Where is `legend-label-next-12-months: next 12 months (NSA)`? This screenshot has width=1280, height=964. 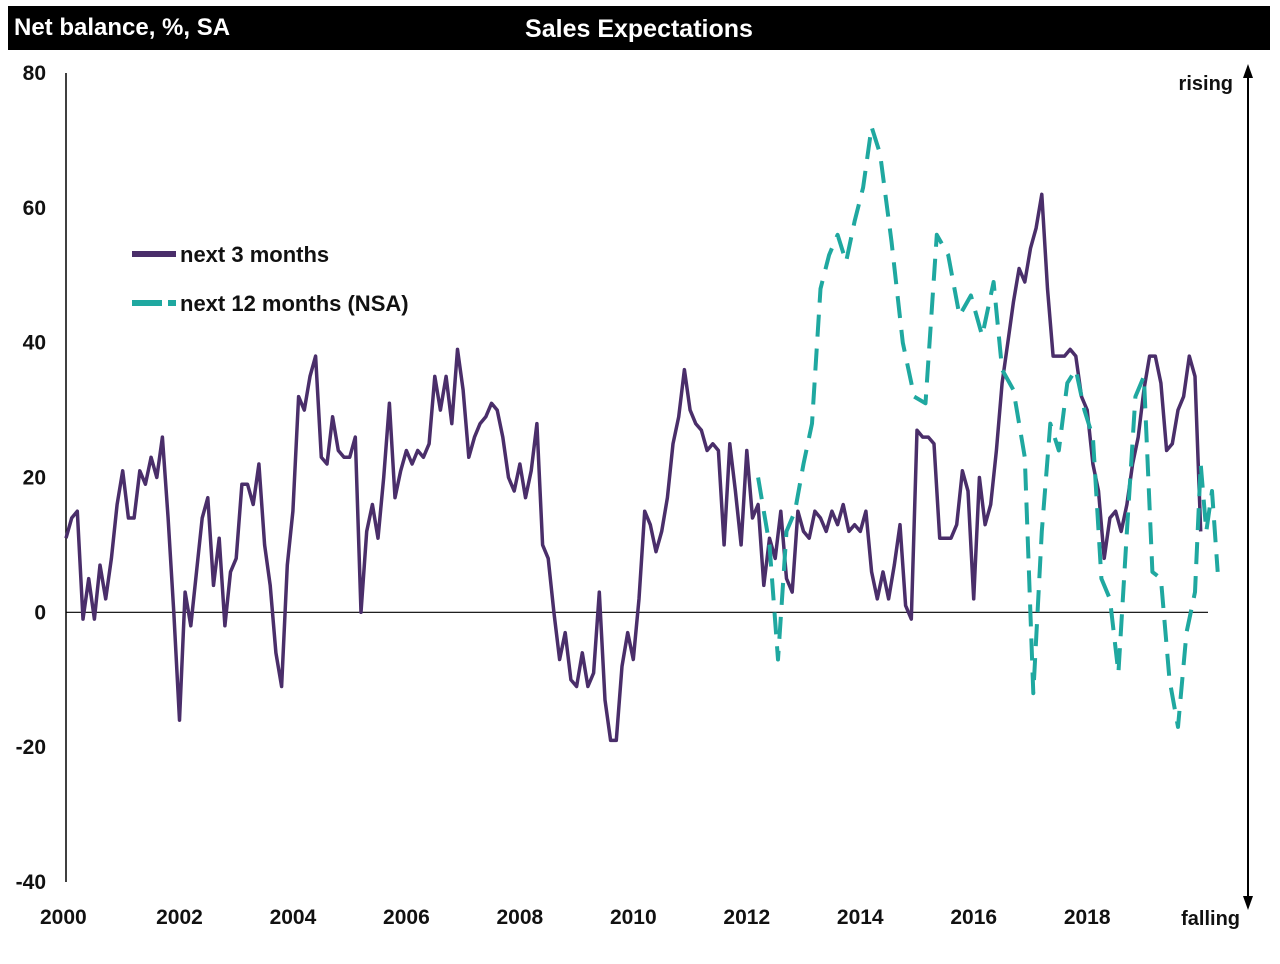 legend-label-next-12-months: next 12 months (NSA) is located at coordinates (294, 303).